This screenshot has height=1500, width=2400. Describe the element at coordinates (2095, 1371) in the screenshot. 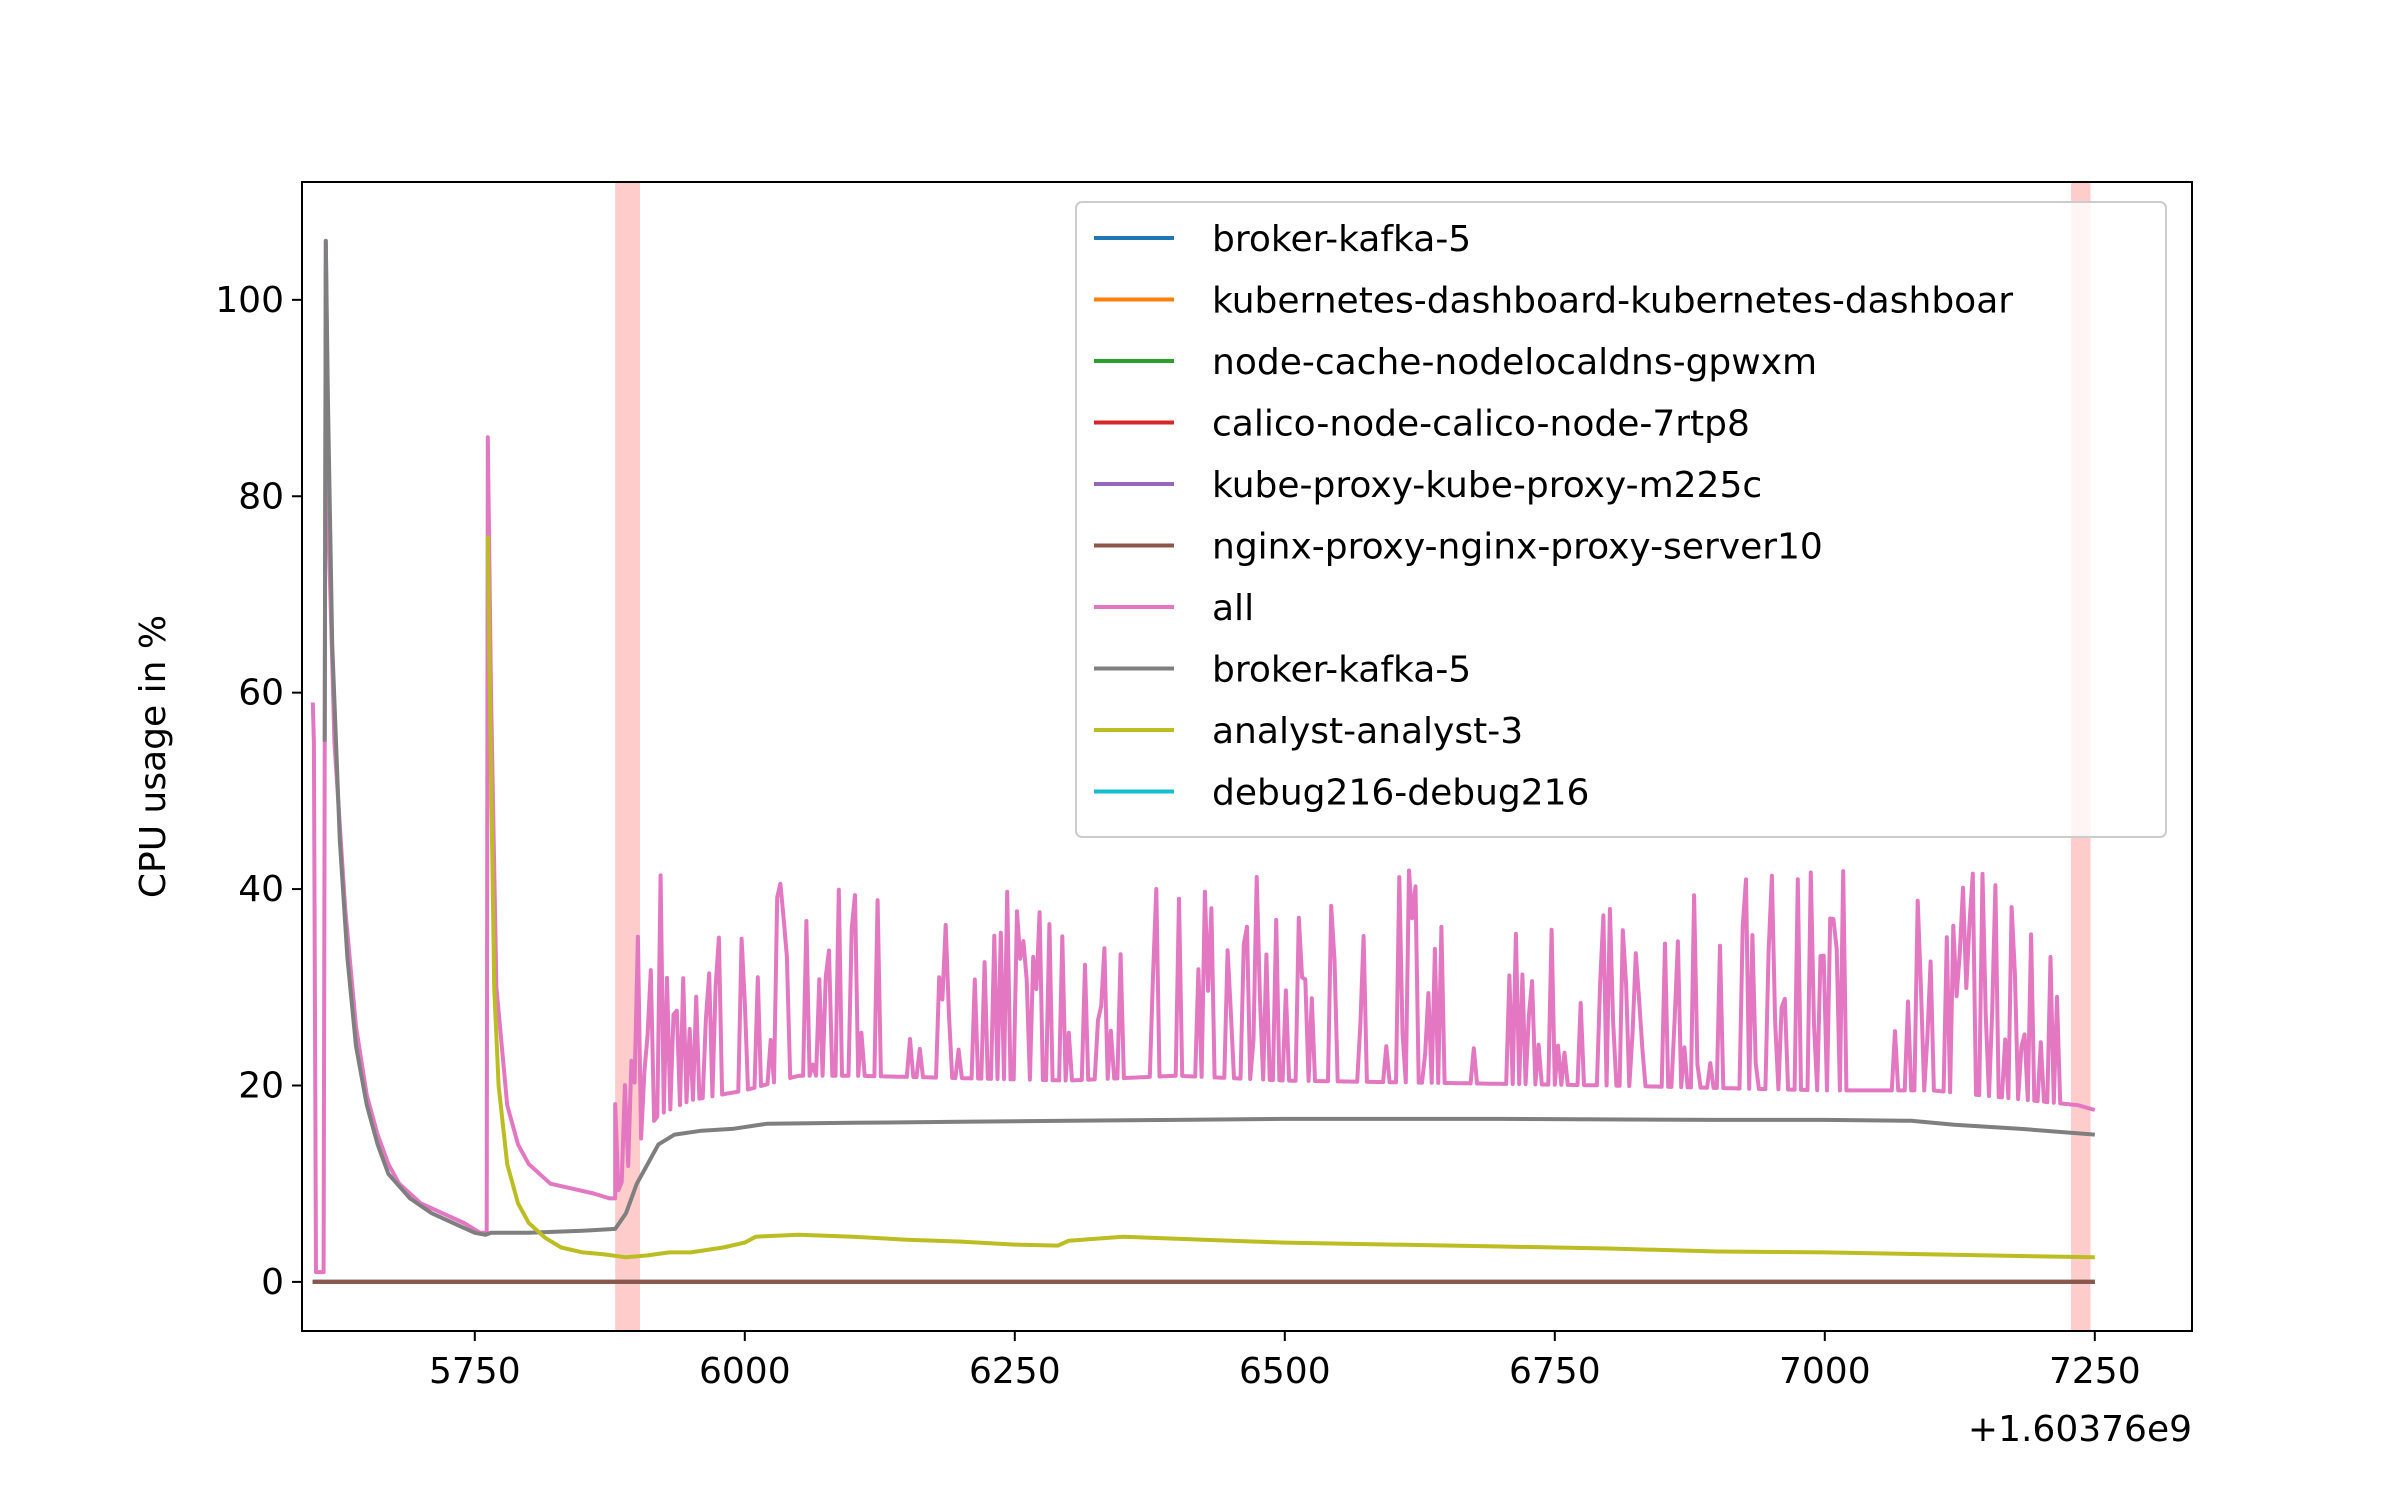

I see `x-tick-label: 7250` at that location.